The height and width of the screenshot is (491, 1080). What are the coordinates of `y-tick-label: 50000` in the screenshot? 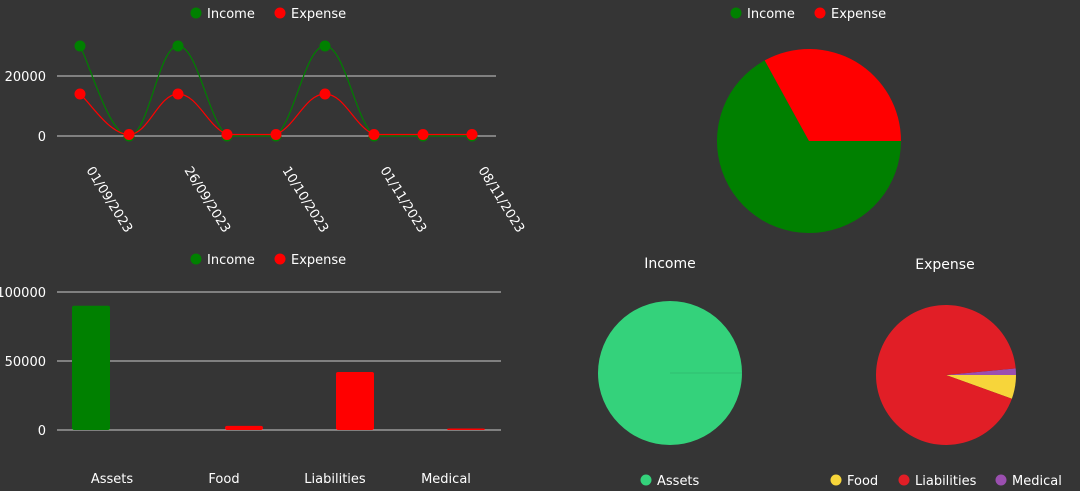 It's located at (25, 362).